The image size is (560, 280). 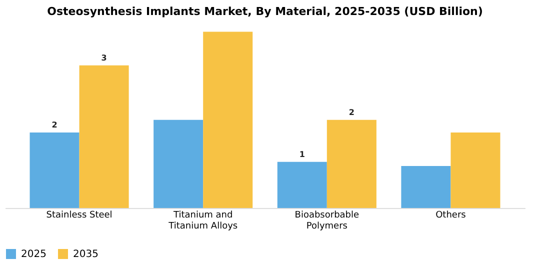 I want to click on x-tick-label: Bioabsorbable Polymers, so click(x=327, y=221).